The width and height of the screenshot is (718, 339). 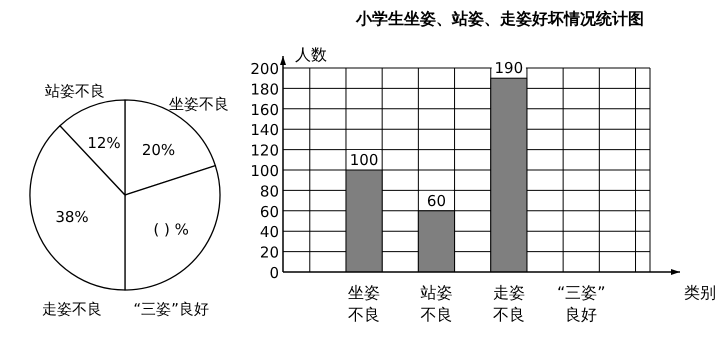 I want to click on slice-label: 站姿不良, so click(x=74, y=91).